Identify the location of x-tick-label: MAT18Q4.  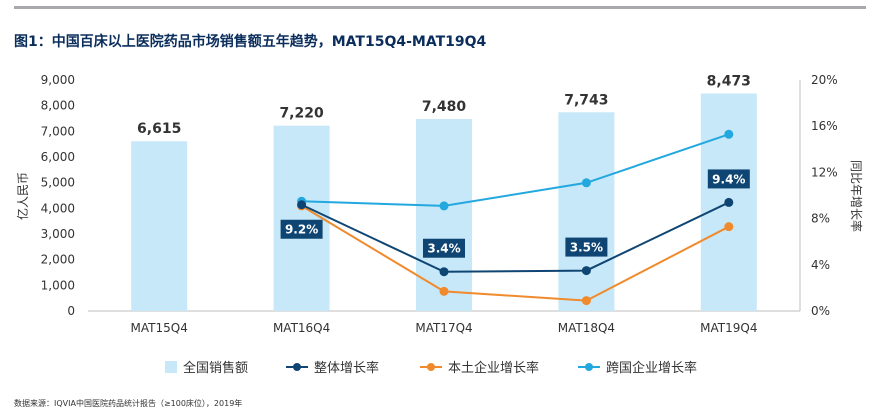
(586, 328).